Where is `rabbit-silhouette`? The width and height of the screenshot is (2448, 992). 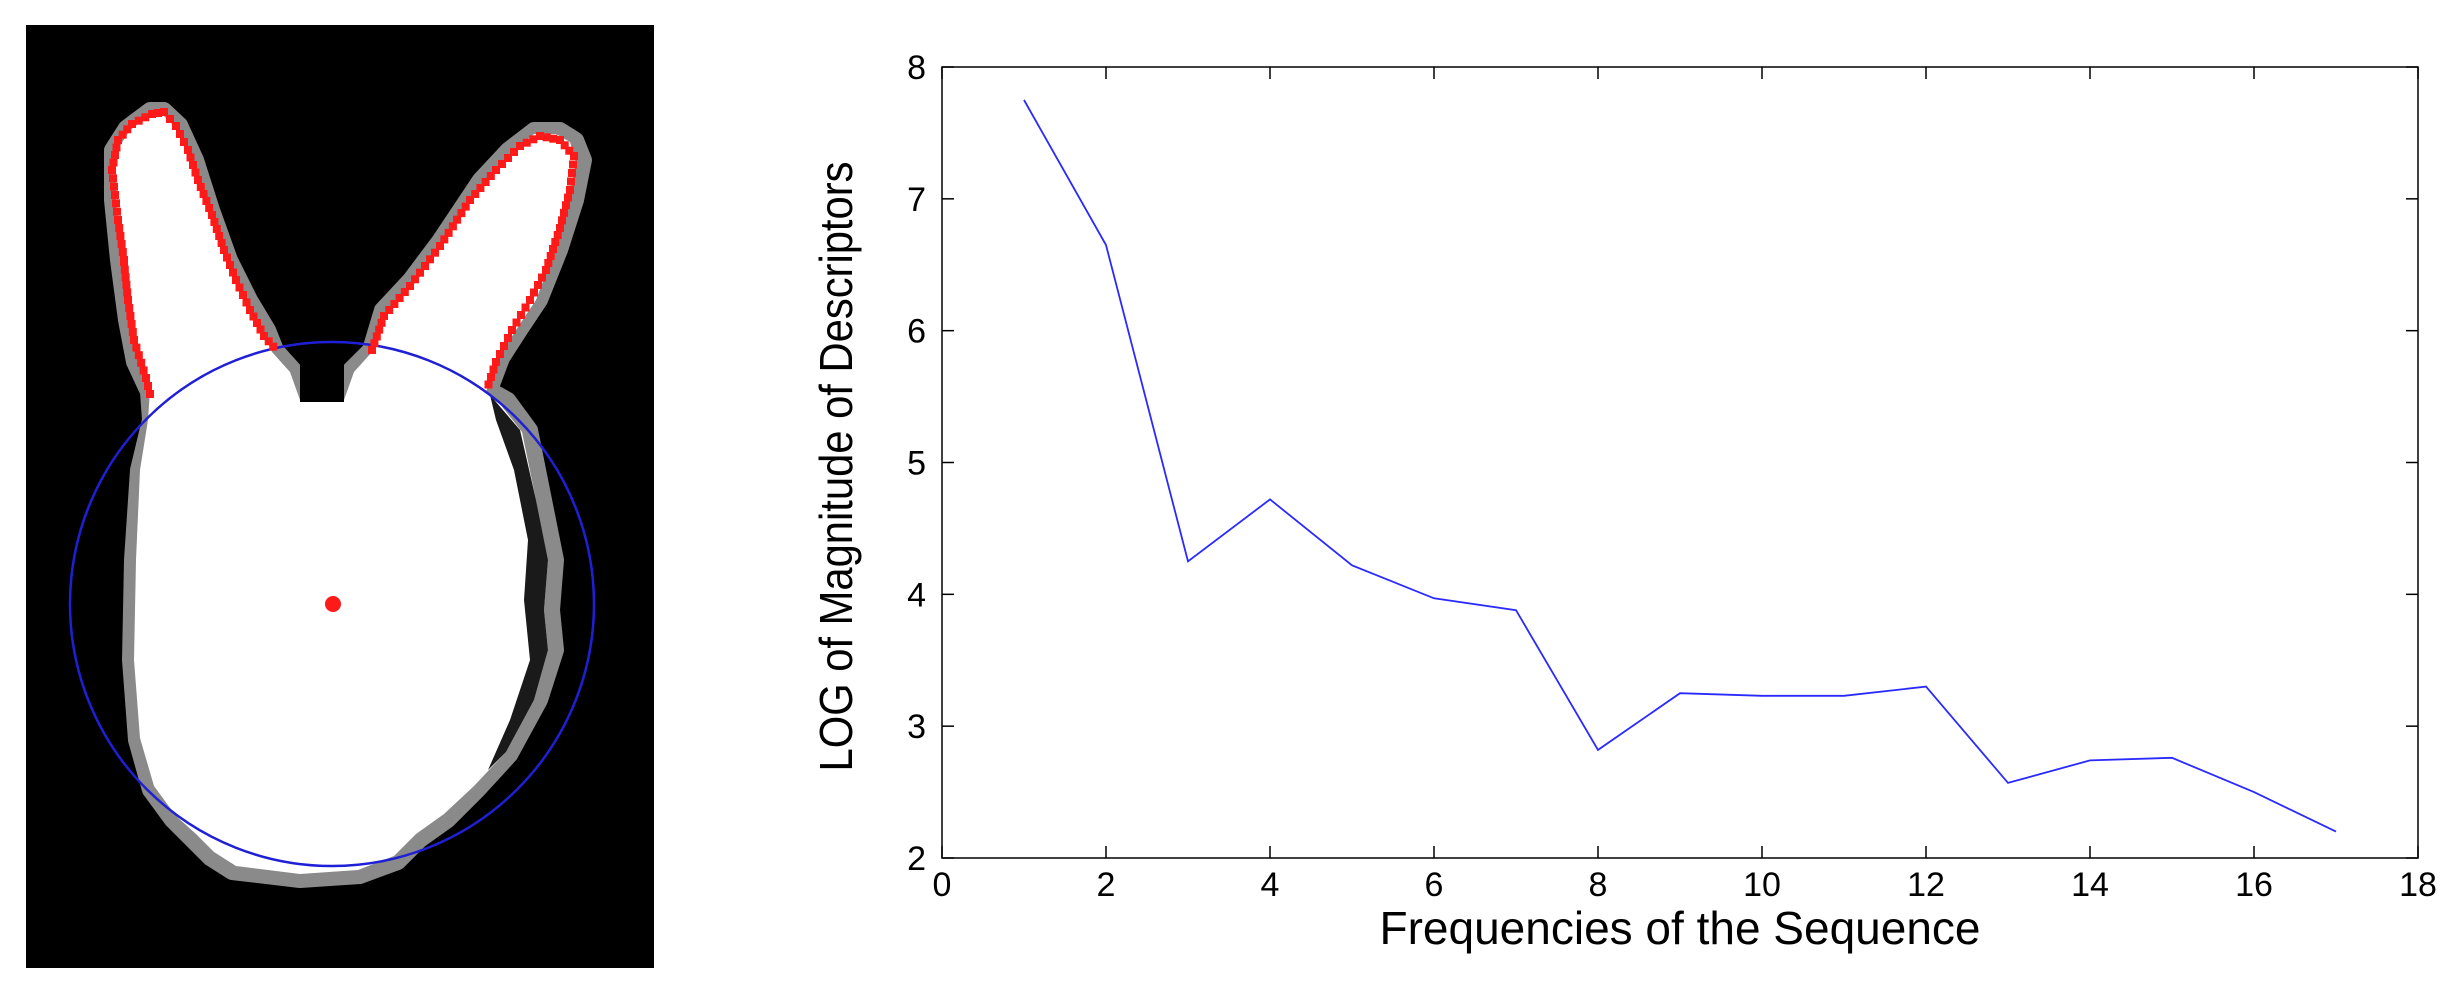 rabbit-silhouette is located at coordinates (346, 494).